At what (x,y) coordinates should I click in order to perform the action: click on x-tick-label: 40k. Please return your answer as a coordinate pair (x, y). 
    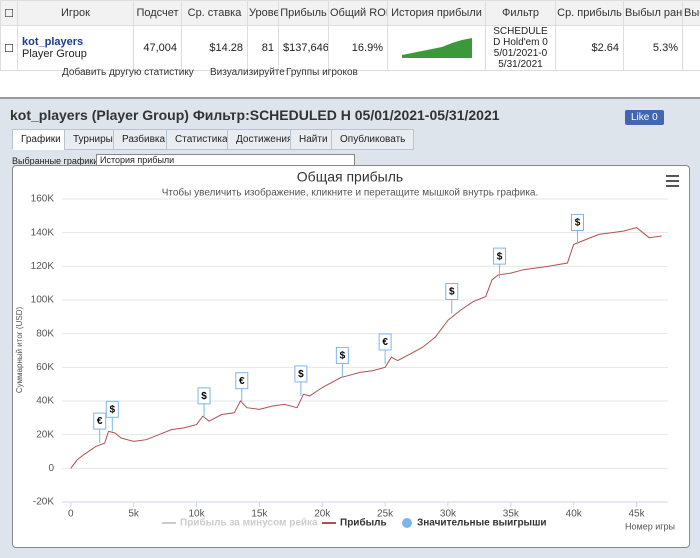
    Looking at the image, I should click on (574, 514).